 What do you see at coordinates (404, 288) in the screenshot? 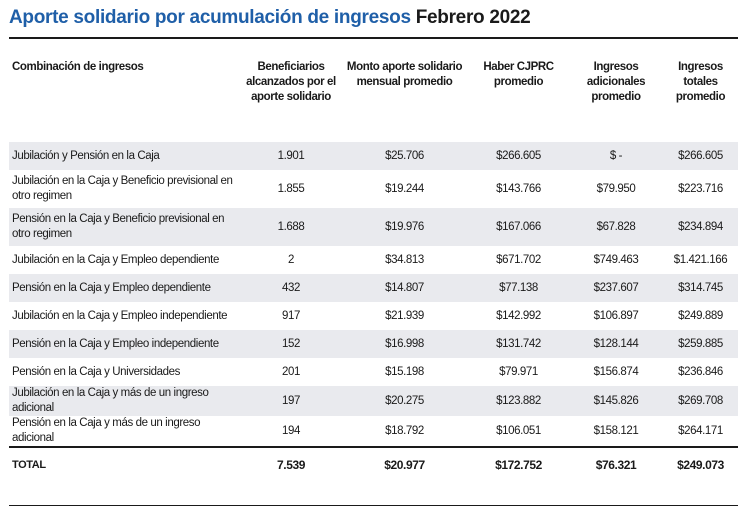
I see `cell-monto-aporte: $14.807` at bounding box center [404, 288].